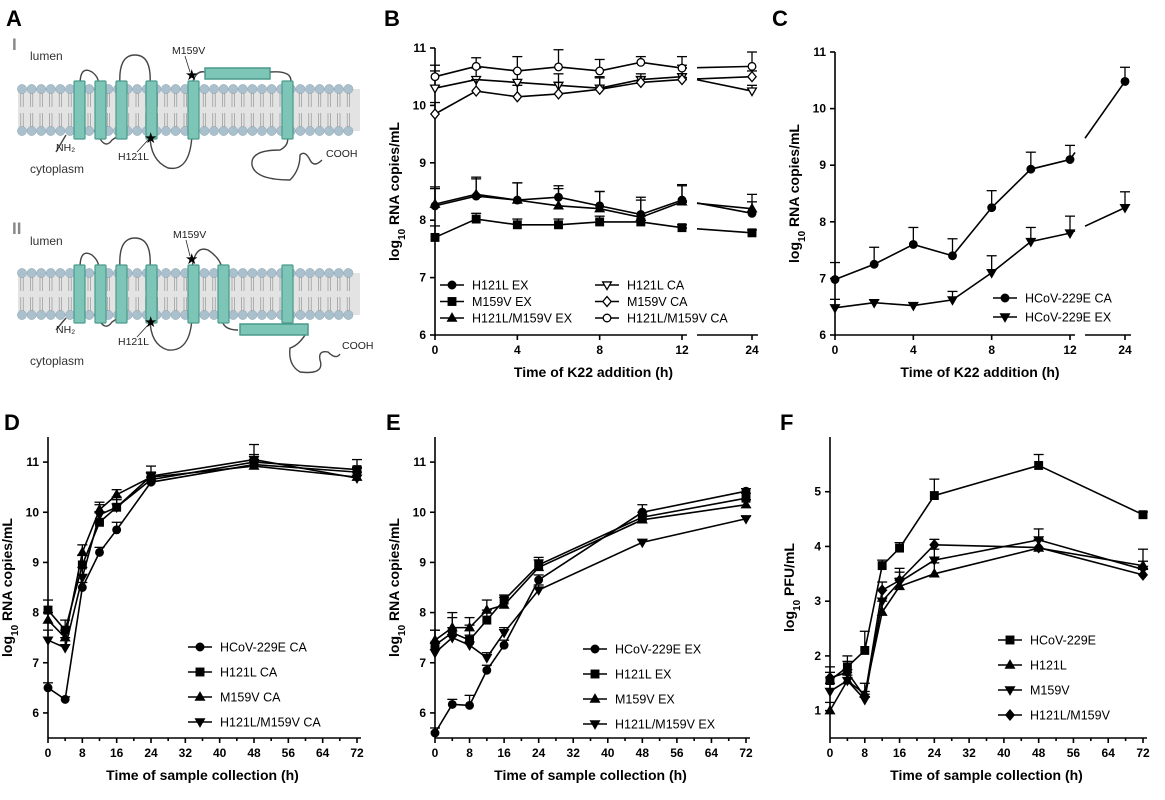  Describe the element at coordinates (1004, 753) in the screenshot. I see `x-tick-label: 40` at that location.